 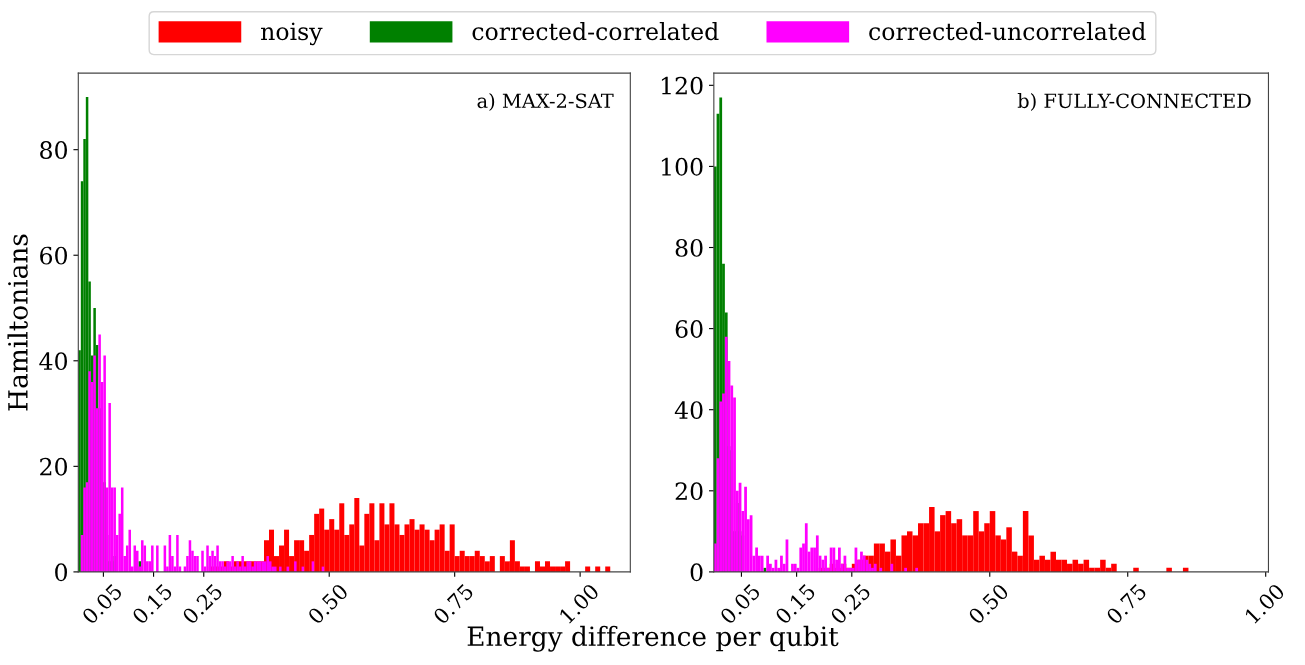 I want to click on x-axis-title: Energy difference per qubit, so click(x=653, y=638).